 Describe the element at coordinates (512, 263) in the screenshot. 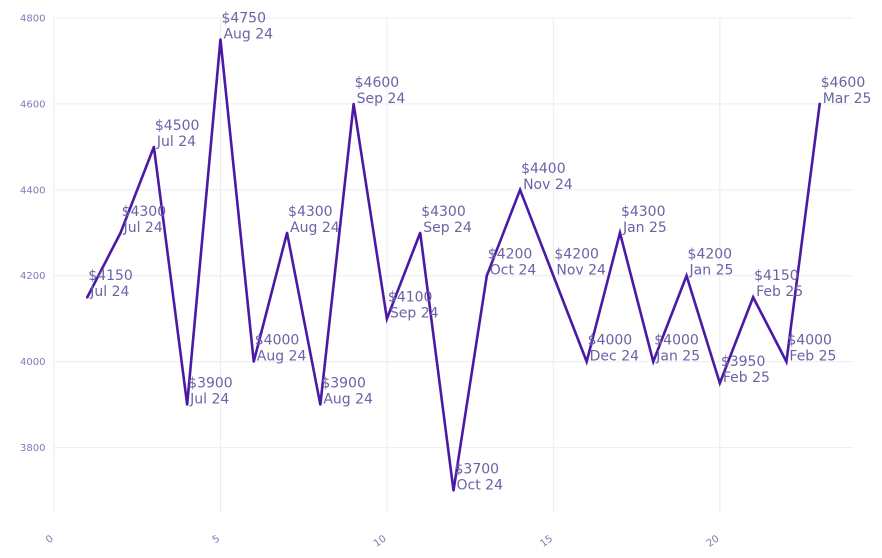

I see `data-label: $4200 Oct 24` at that location.